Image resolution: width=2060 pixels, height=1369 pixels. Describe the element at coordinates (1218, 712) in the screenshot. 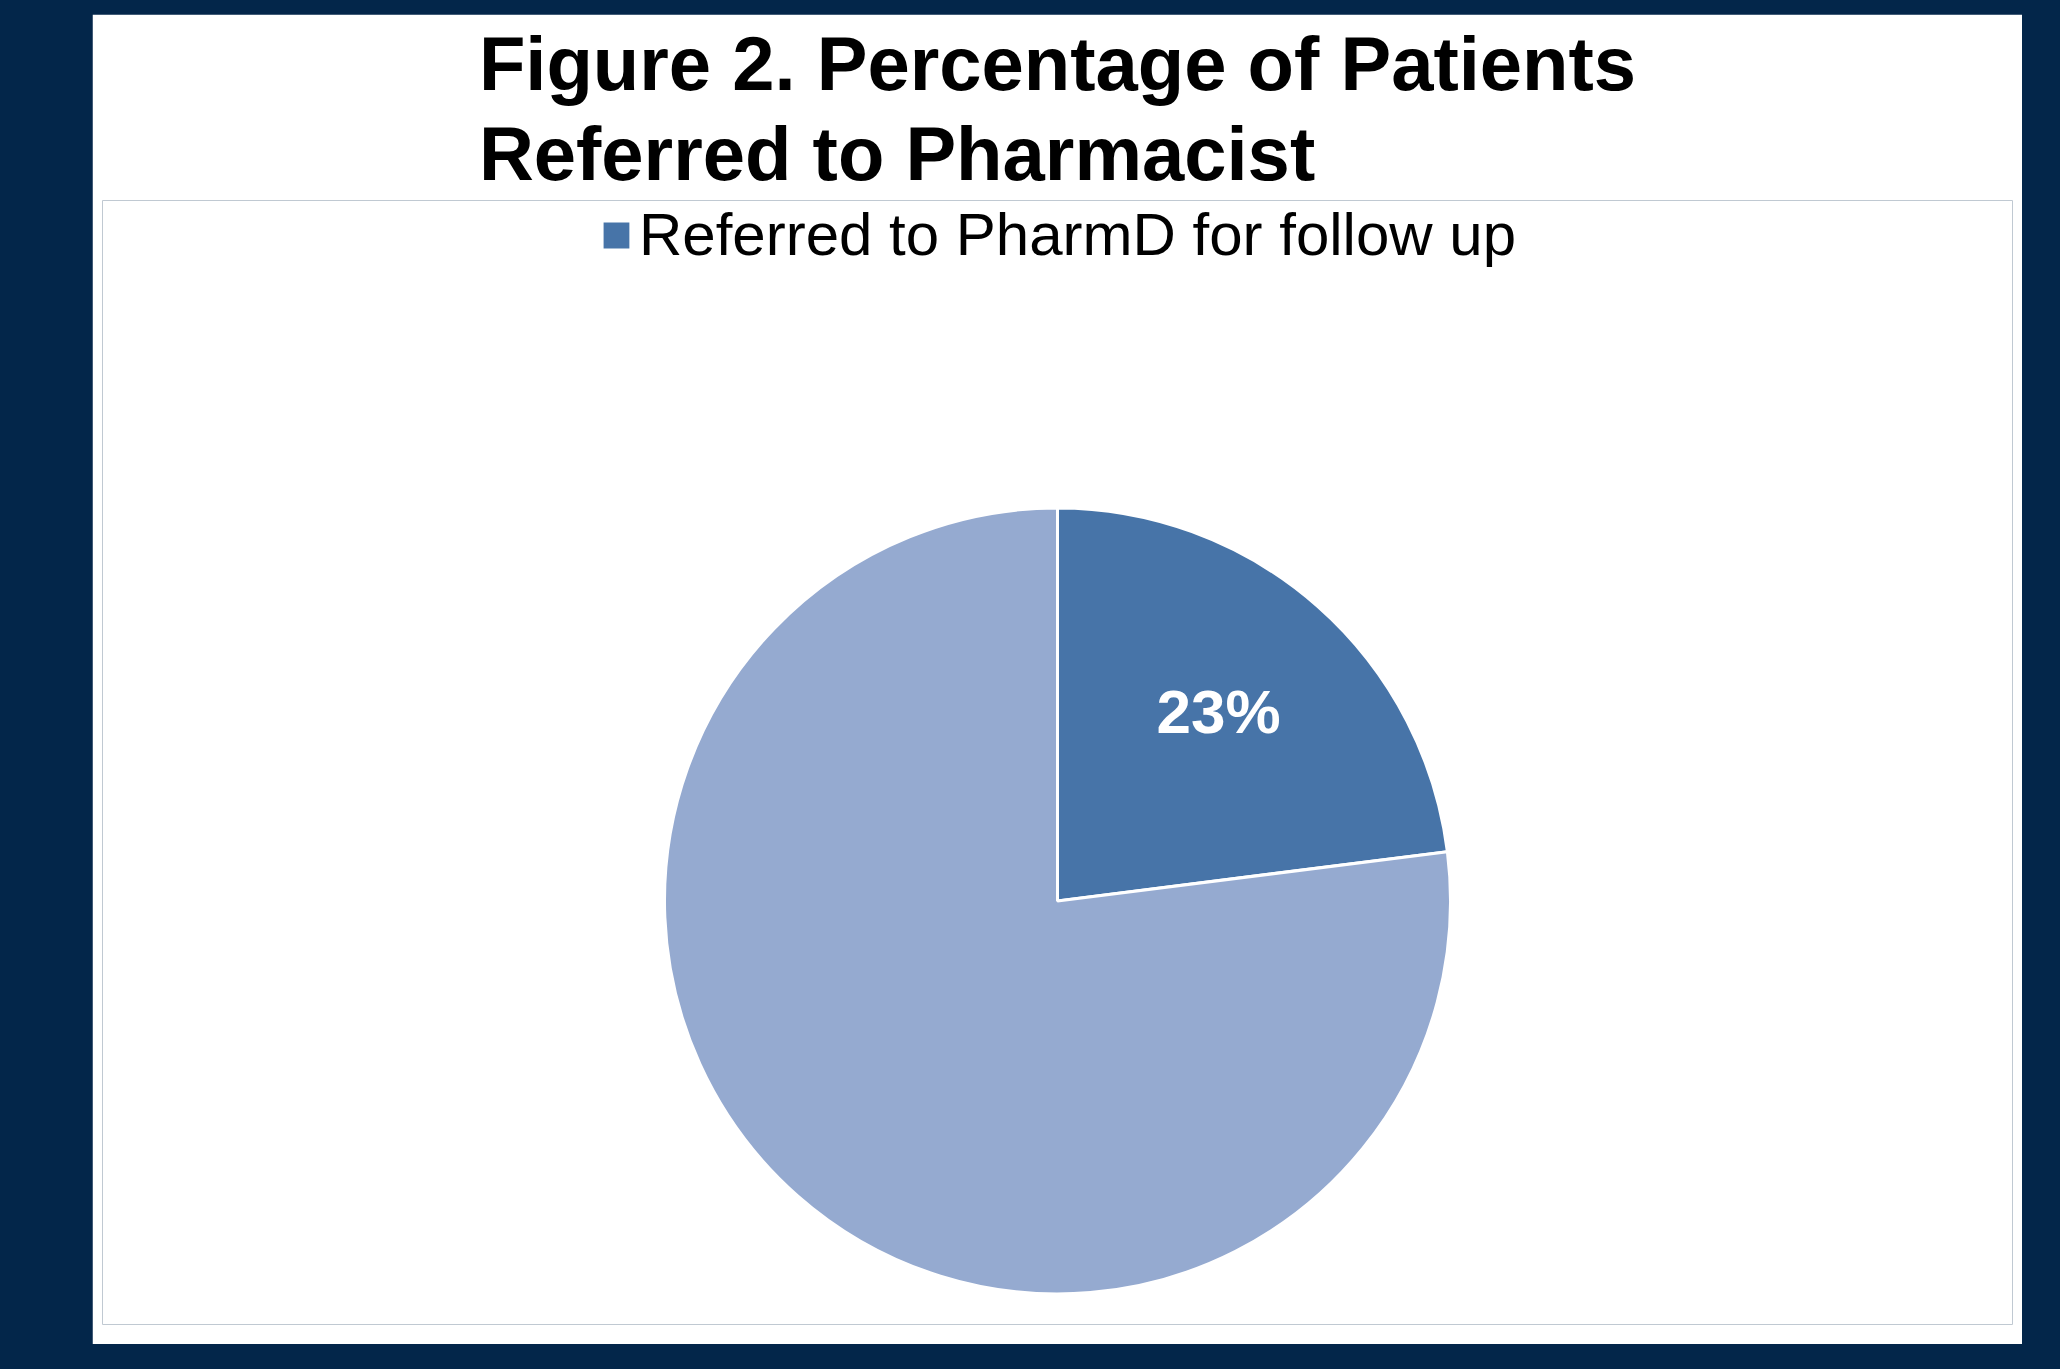

I see `data-label: 23%` at that location.